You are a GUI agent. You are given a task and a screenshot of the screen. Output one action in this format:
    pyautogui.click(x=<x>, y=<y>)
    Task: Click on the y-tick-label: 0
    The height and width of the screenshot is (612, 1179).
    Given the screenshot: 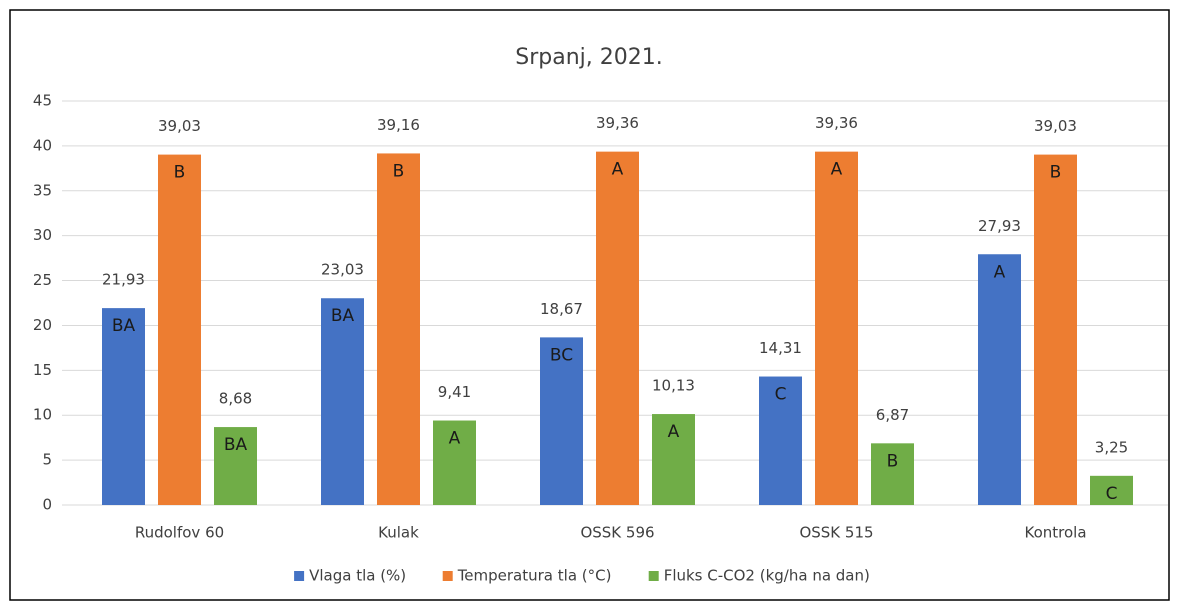 What is the action you would take?
    pyautogui.click(x=47, y=505)
    